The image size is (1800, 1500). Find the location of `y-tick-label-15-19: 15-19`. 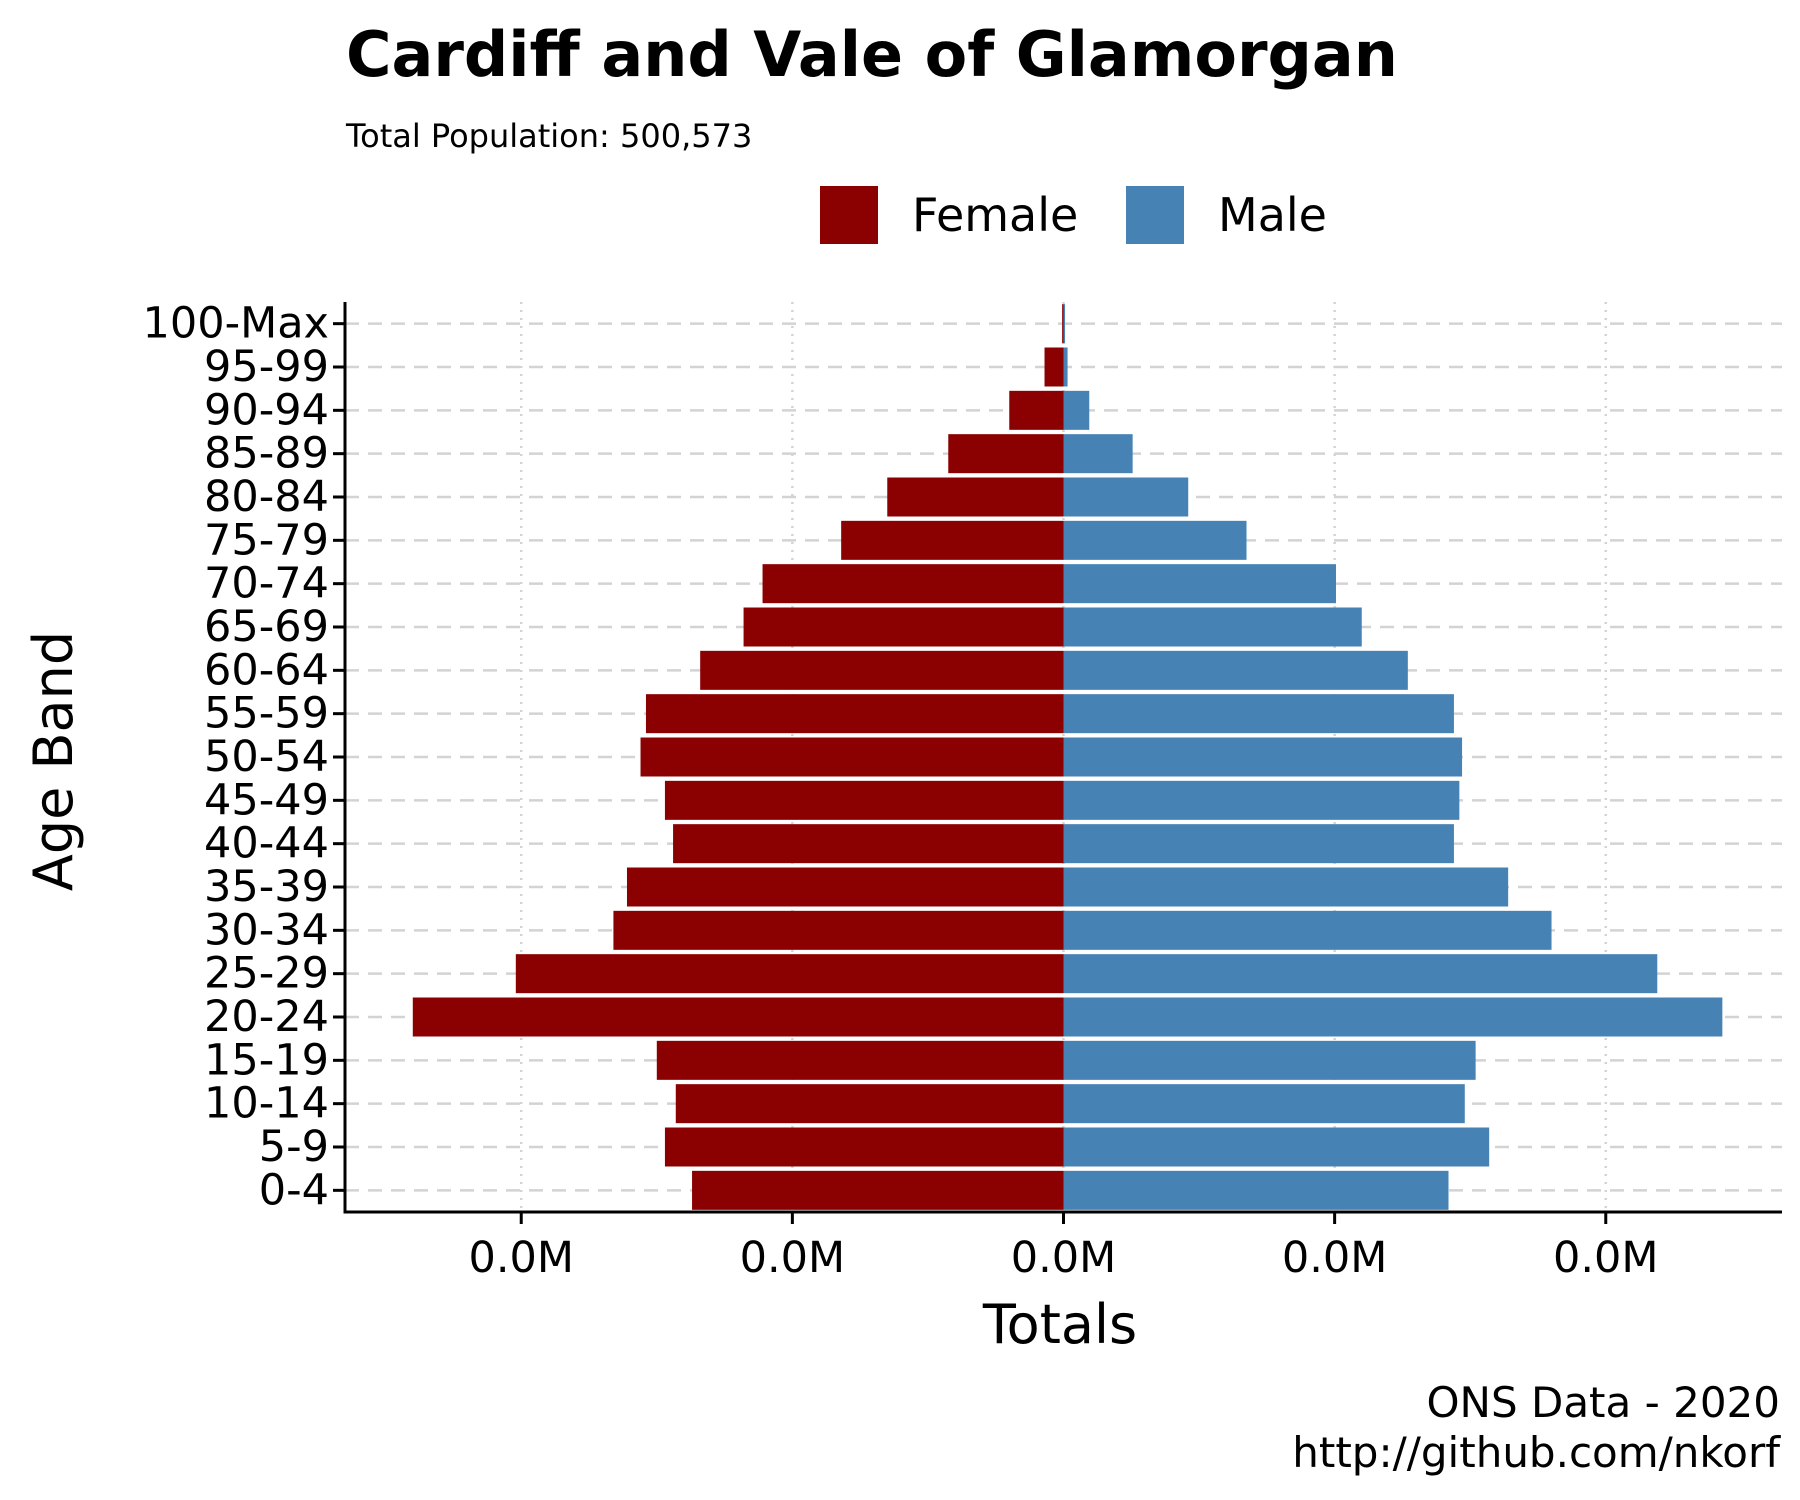

y-tick-label-15-19: 15-19 is located at coordinates (266, 1060).